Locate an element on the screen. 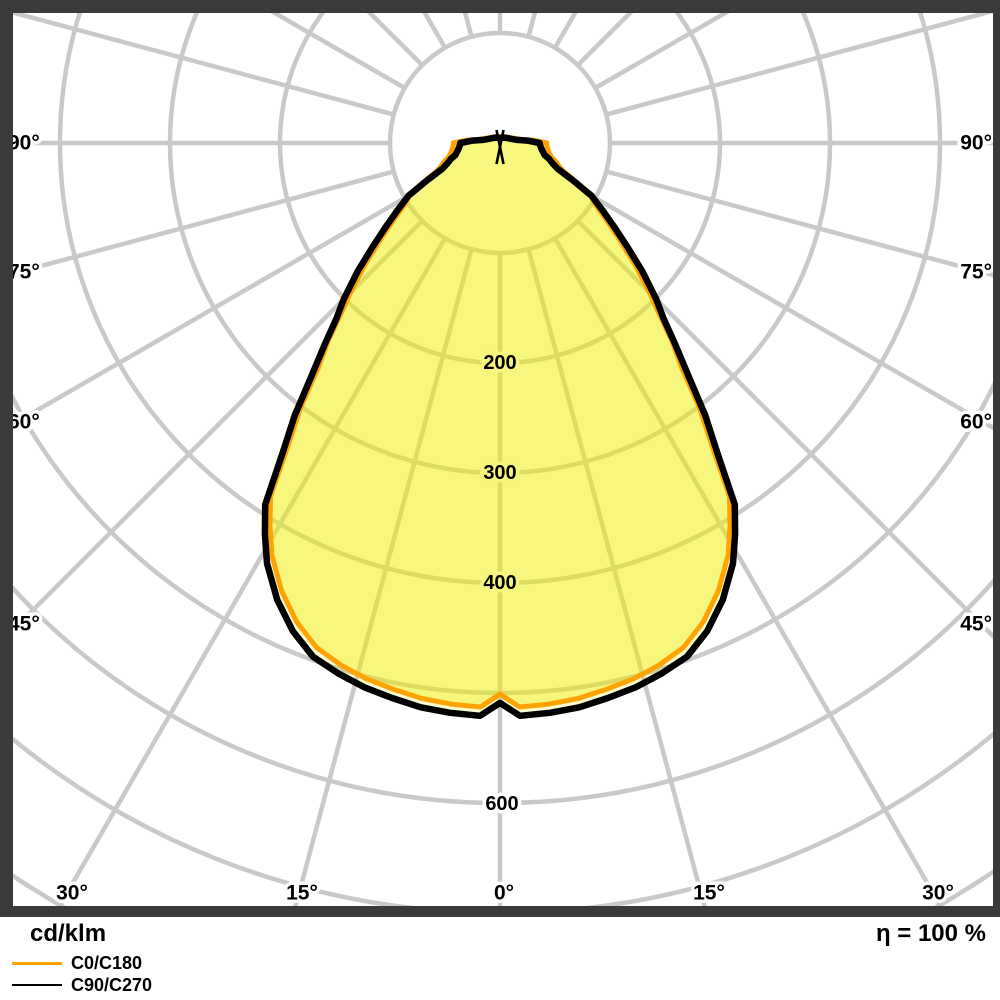  unit-label: cd/klm is located at coordinates (68, 933).